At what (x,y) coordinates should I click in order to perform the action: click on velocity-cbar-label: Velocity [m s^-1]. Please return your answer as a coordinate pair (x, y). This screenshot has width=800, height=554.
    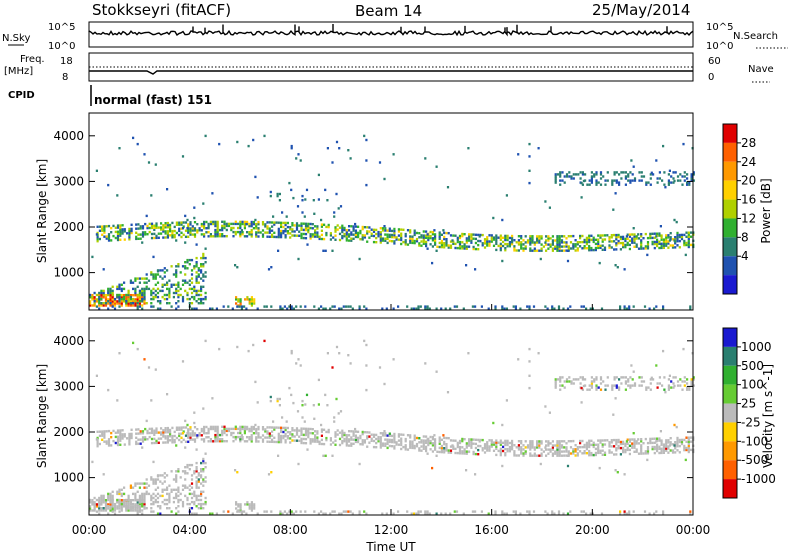
    Looking at the image, I should click on (768, 416).